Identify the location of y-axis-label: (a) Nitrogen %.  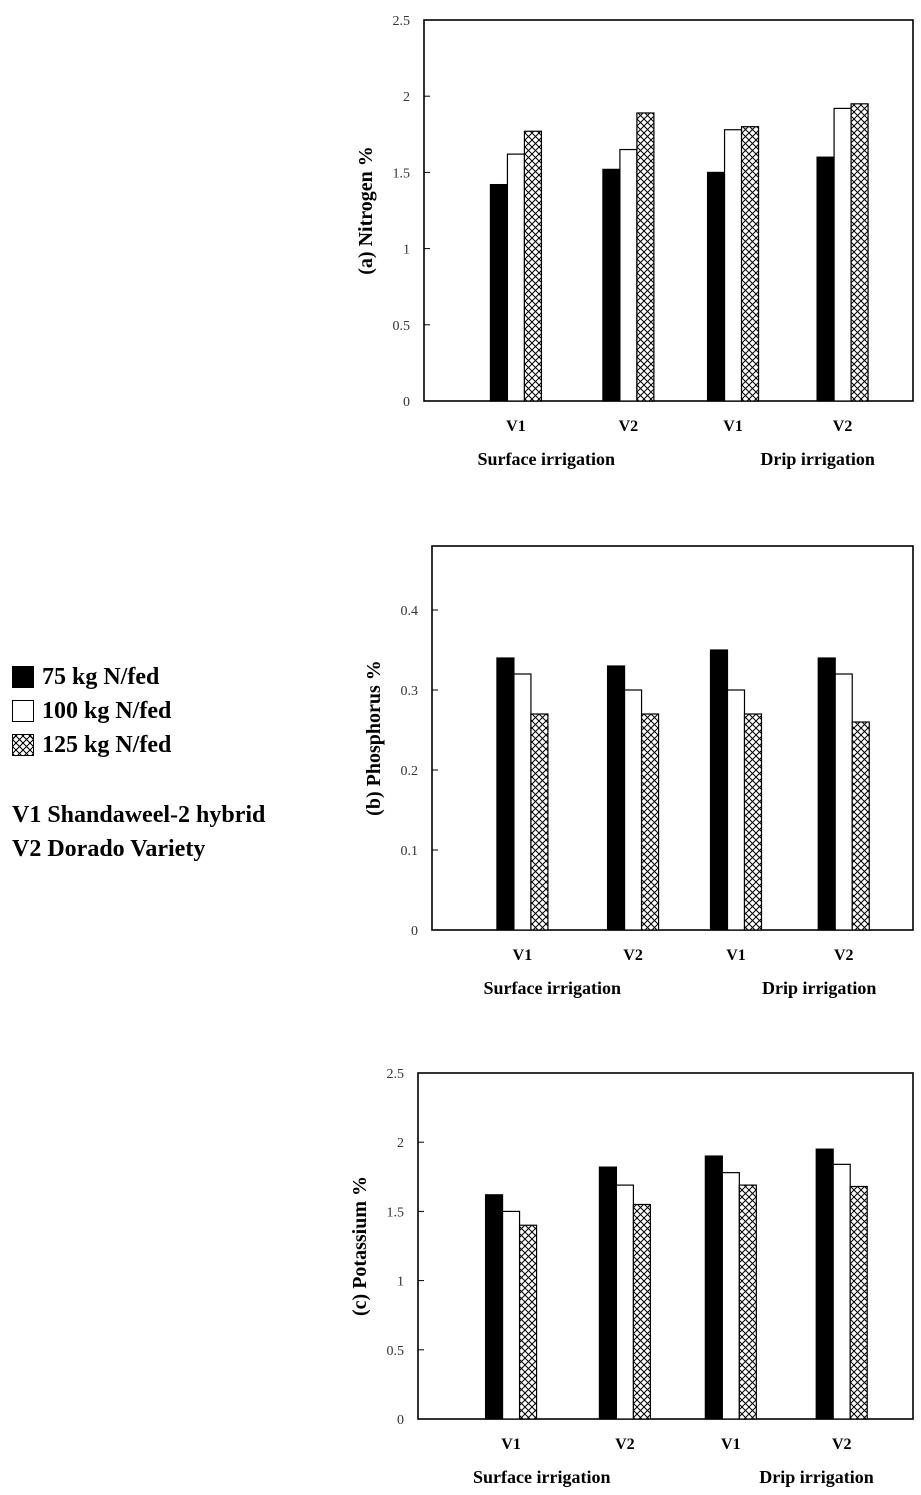
(366, 210).